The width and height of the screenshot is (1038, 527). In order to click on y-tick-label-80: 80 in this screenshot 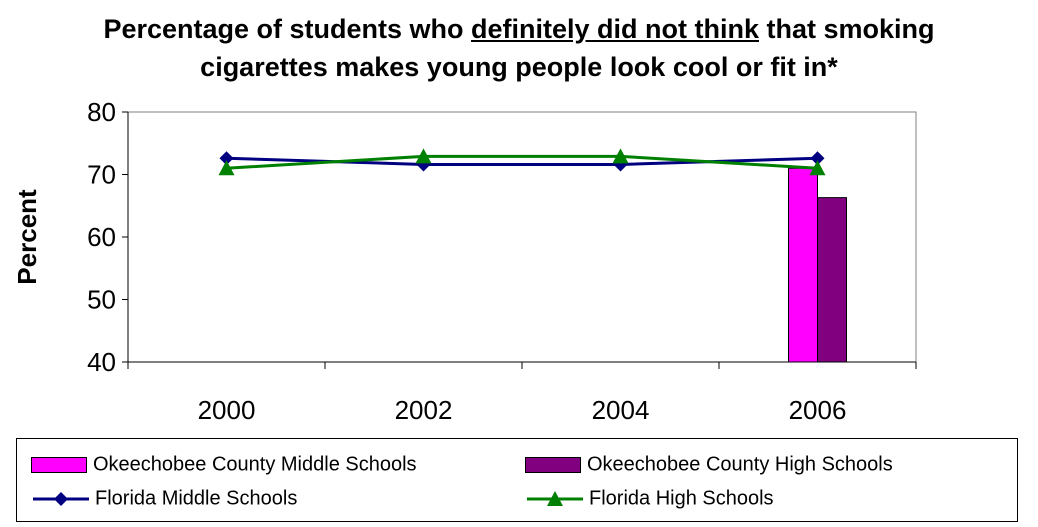, I will do `click(101, 112)`.